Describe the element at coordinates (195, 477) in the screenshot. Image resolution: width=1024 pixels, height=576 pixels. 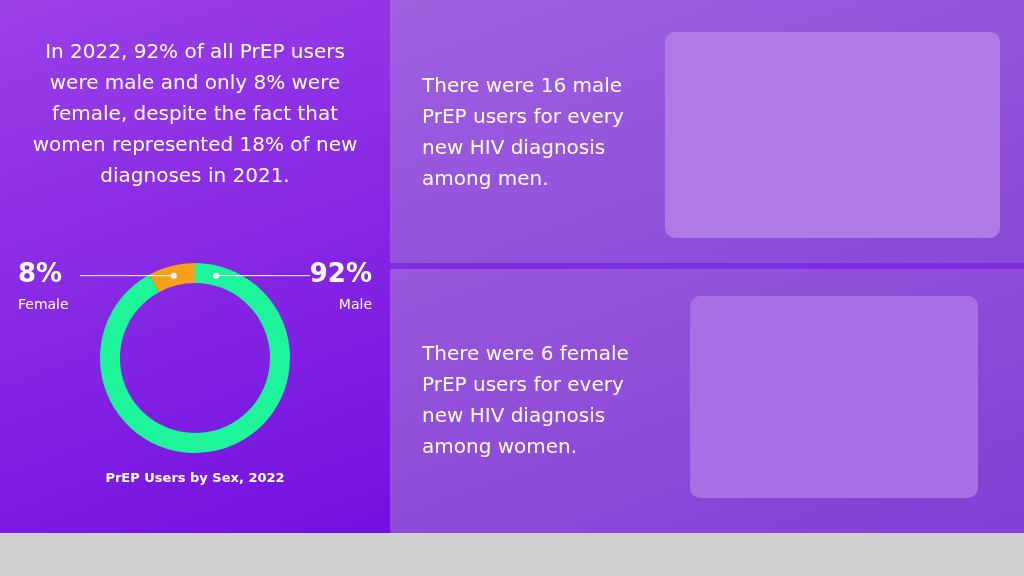
I see `text: PrEP Users by Sex, 2022` at that location.